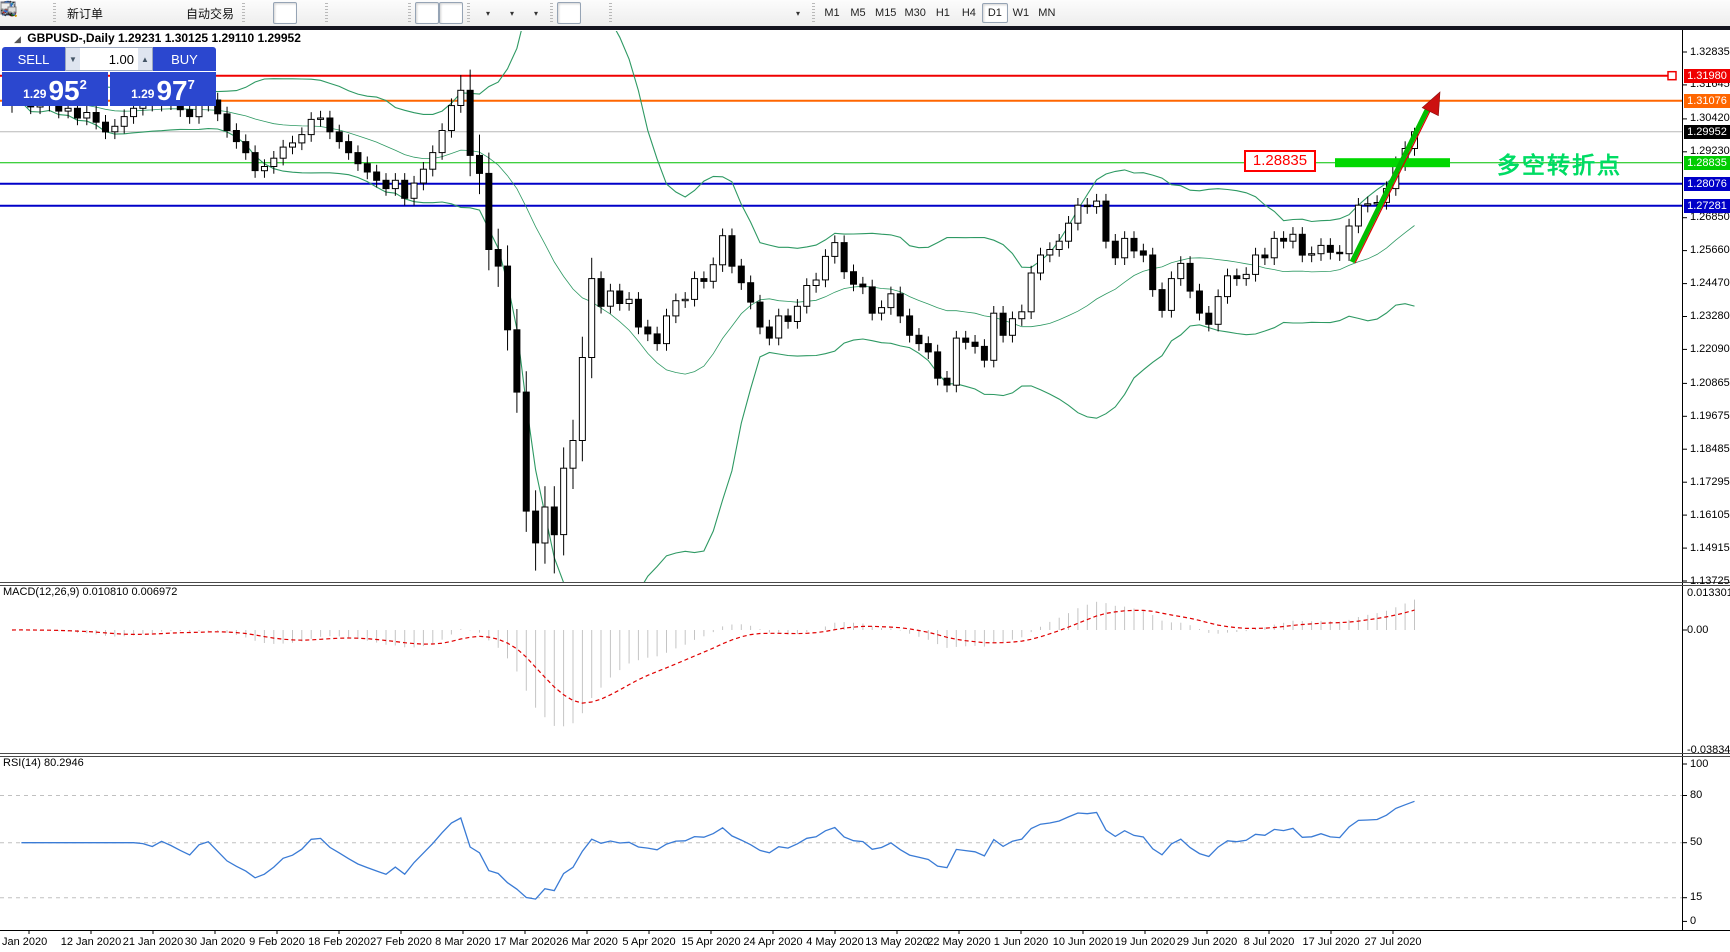 The image size is (1730, 952). I want to click on date-label: 9 Feb 2020, so click(277, 942).